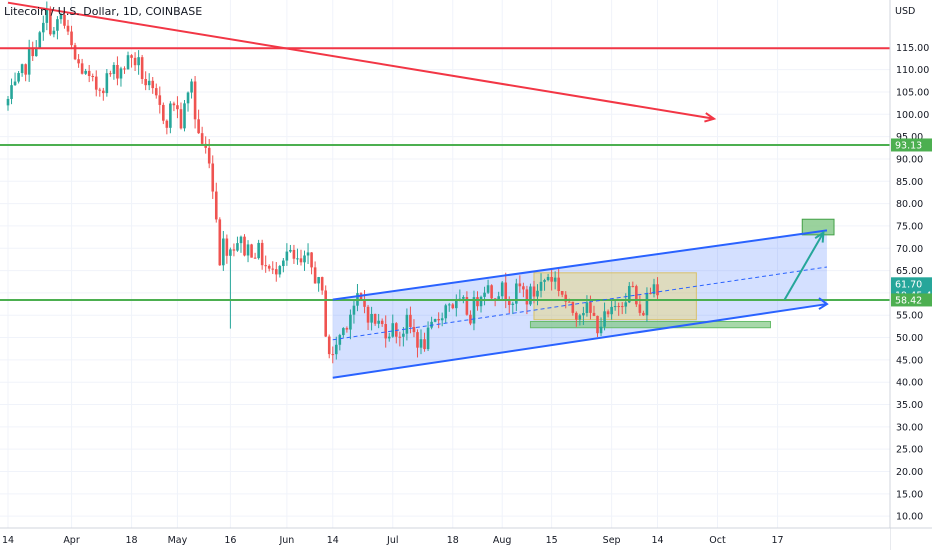 This screenshot has height=550, width=932. Describe the element at coordinates (819, 236) in the screenshot. I see `projection-arrow-head` at that location.